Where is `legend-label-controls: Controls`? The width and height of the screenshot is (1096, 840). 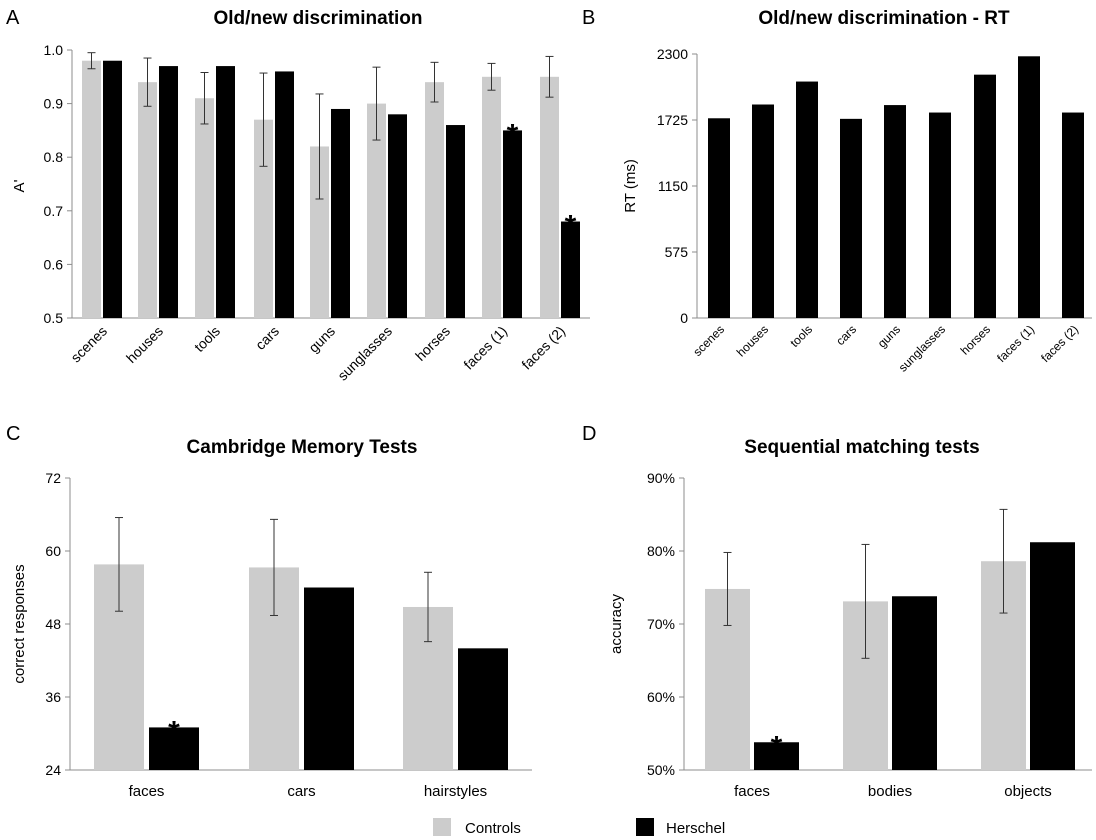
legend-label-controls: Controls is located at coordinates (493, 828).